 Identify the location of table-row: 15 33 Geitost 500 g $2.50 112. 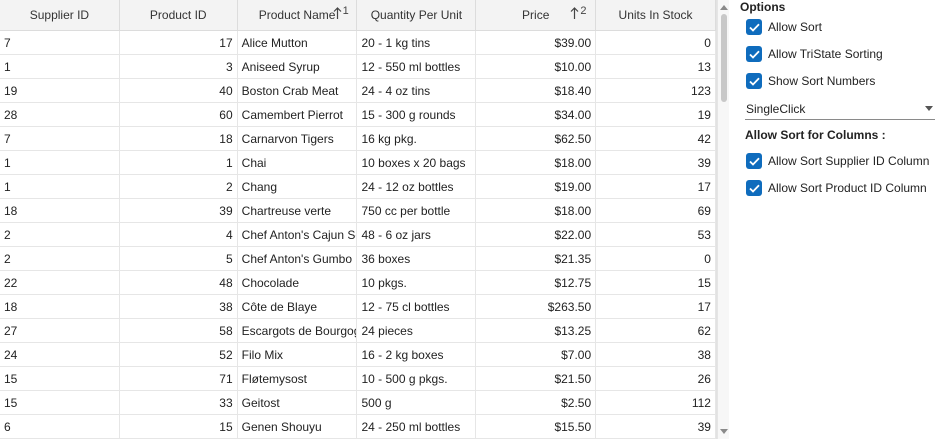
(358, 403).